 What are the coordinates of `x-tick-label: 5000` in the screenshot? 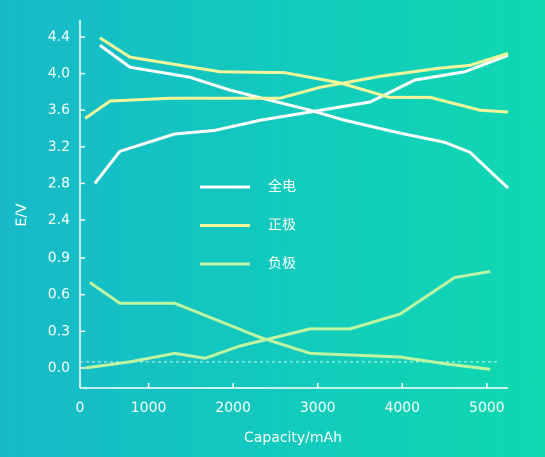 It's located at (487, 408).